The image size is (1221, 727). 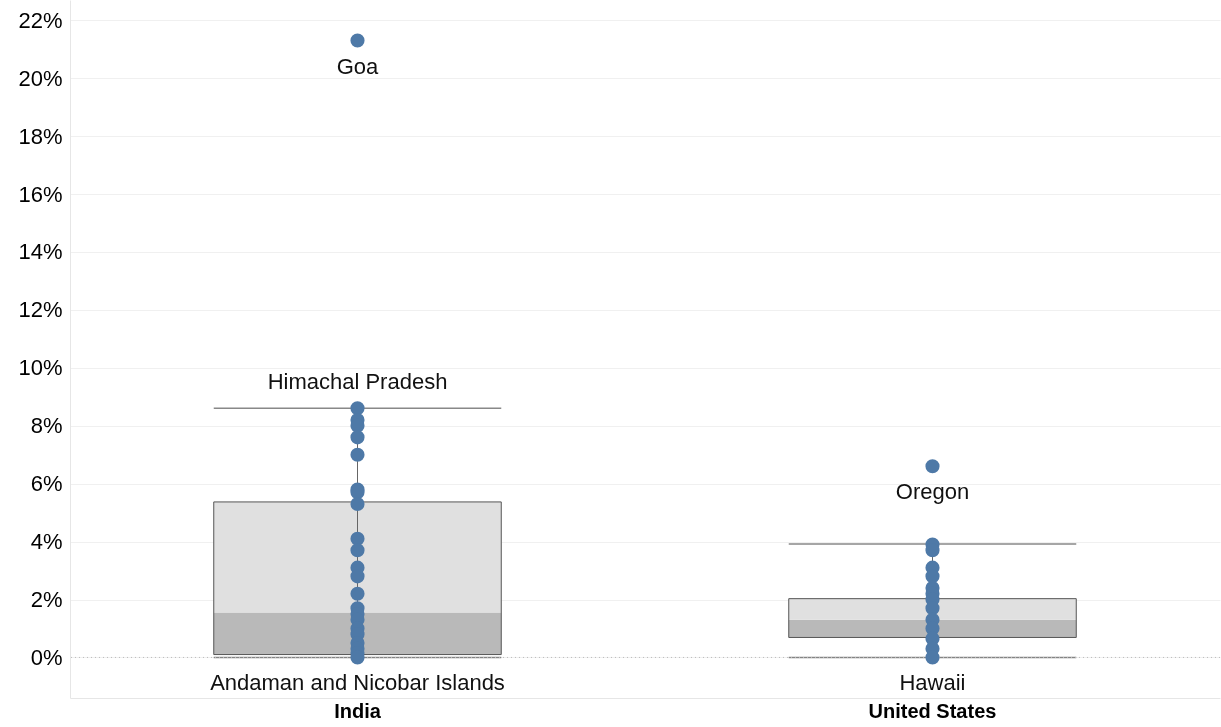 I want to click on y-tick-label: 14%, so click(x=40, y=252).